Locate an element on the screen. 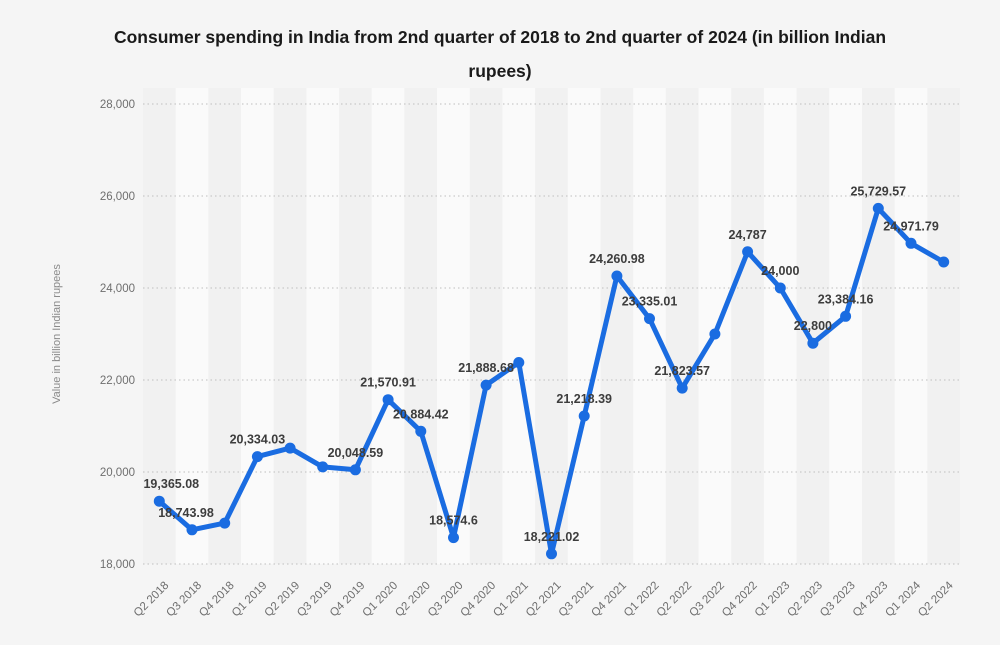  data-point-label: 24,787 is located at coordinates (747, 235).